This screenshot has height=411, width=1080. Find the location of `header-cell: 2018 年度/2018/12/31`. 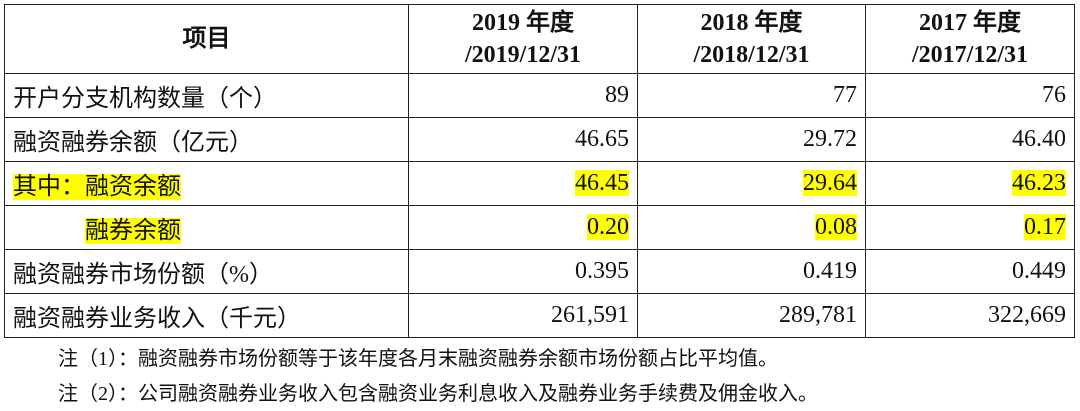

header-cell: 2018 年度/2018/12/31 is located at coordinates (751, 39).